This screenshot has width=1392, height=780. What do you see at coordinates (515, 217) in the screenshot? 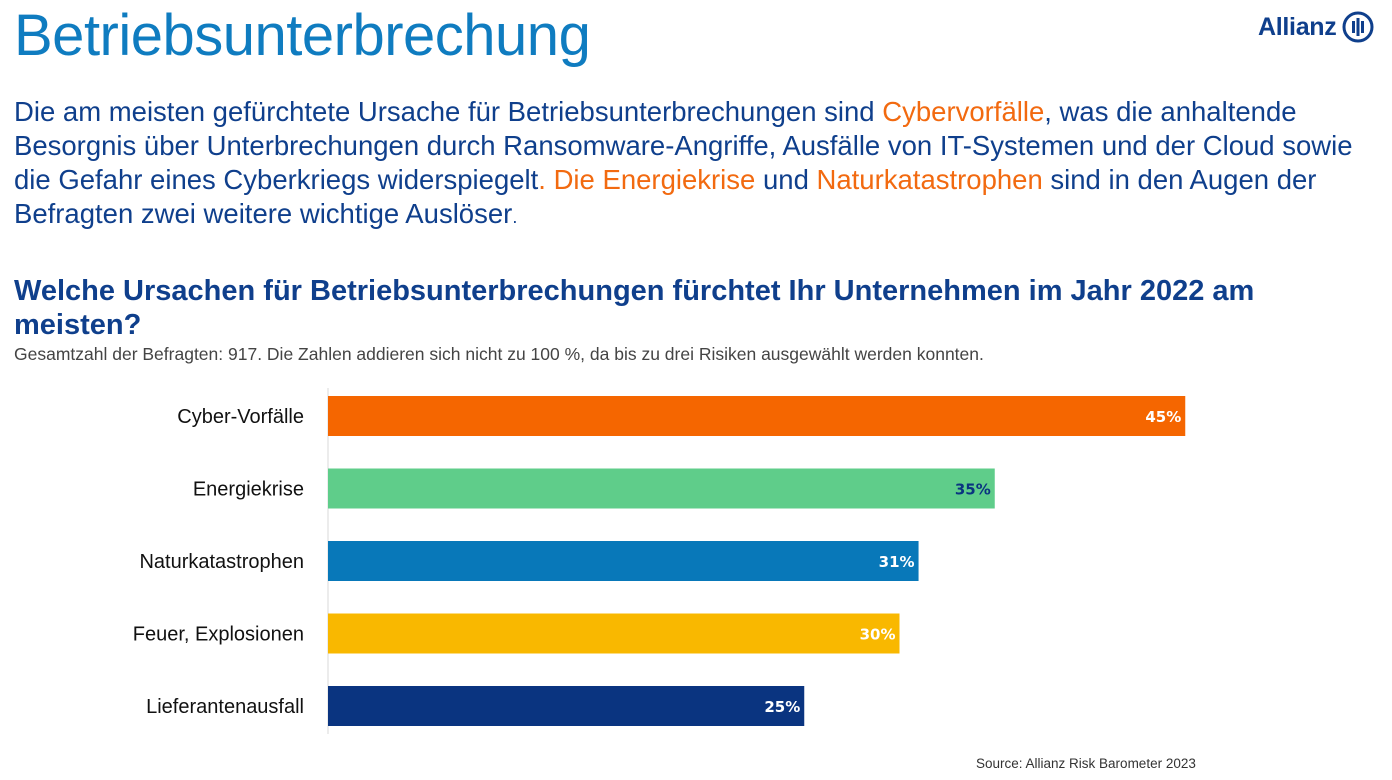
I see `intro-text-5: .` at bounding box center [515, 217].